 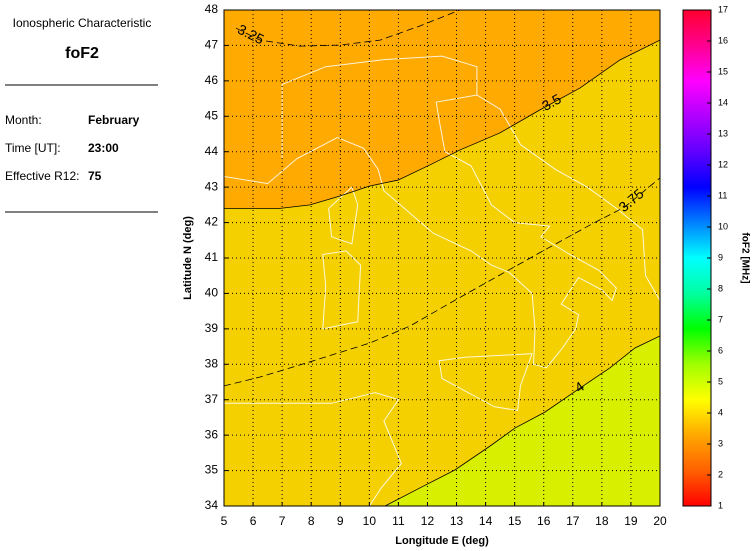 I want to click on x-tick-label: 8, so click(x=311, y=521).